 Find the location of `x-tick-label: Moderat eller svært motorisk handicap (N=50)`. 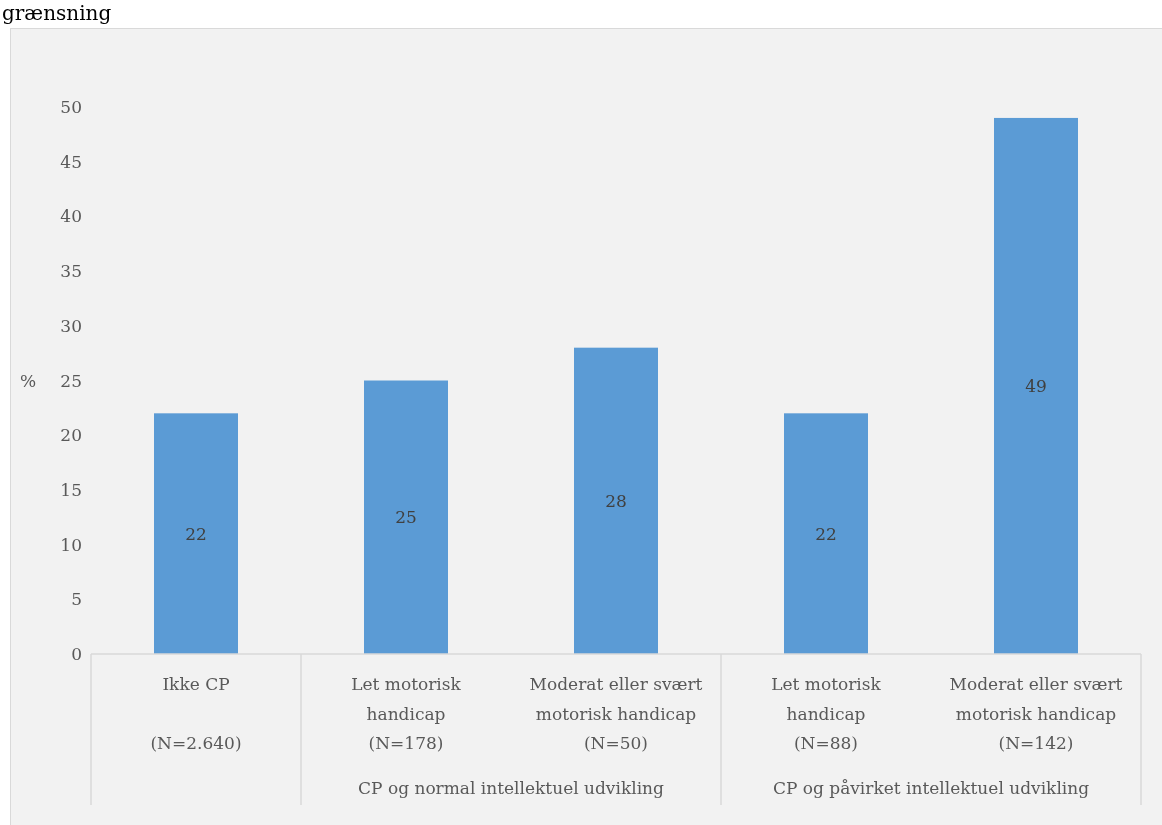

x-tick-label: Moderat eller svært motorisk handicap (N=50) is located at coordinates (616, 713).